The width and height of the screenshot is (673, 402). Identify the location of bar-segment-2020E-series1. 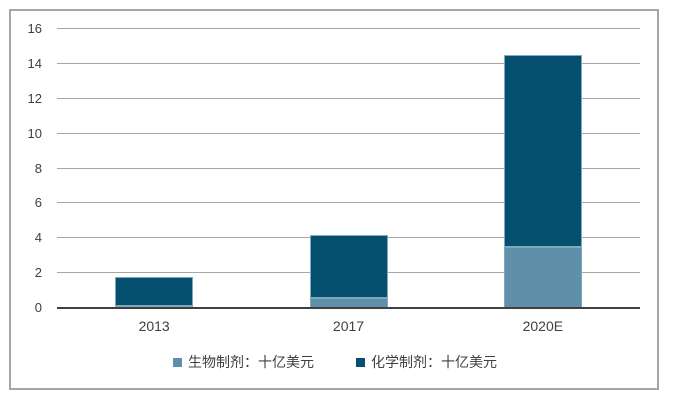
(542, 151).